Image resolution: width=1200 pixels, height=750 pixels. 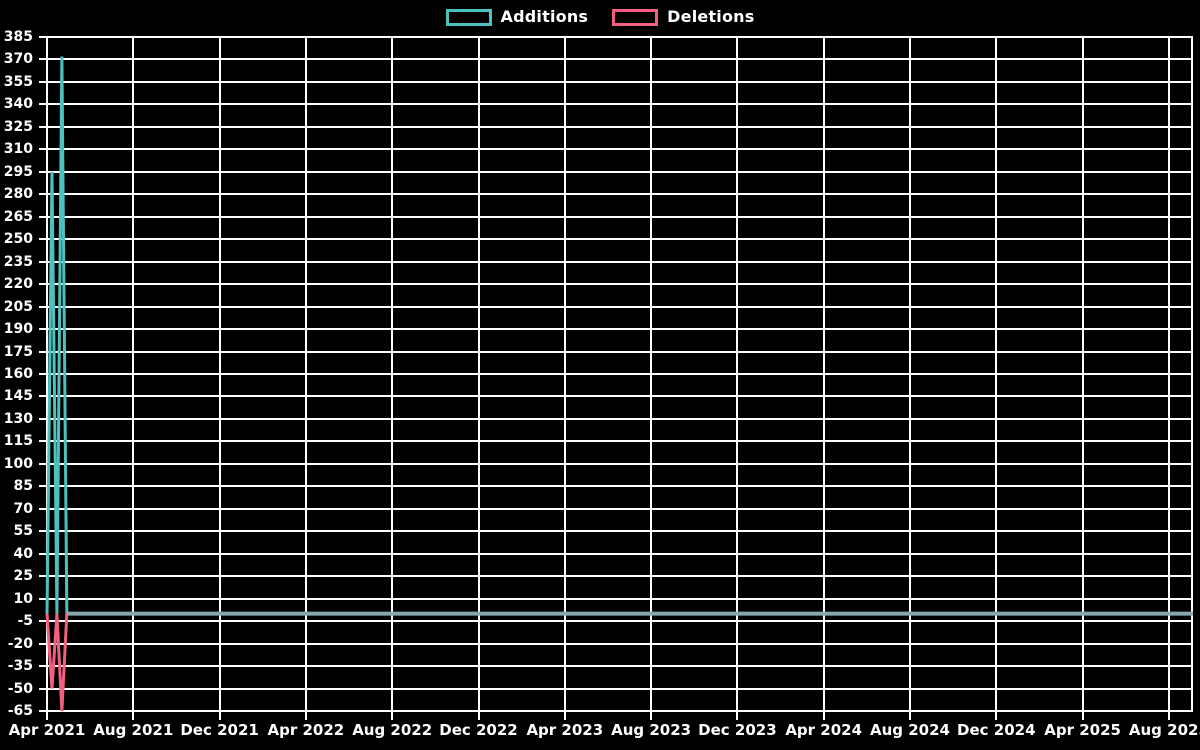 I want to click on x-axis-label: Dec 2023, so click(x=737, y=730).